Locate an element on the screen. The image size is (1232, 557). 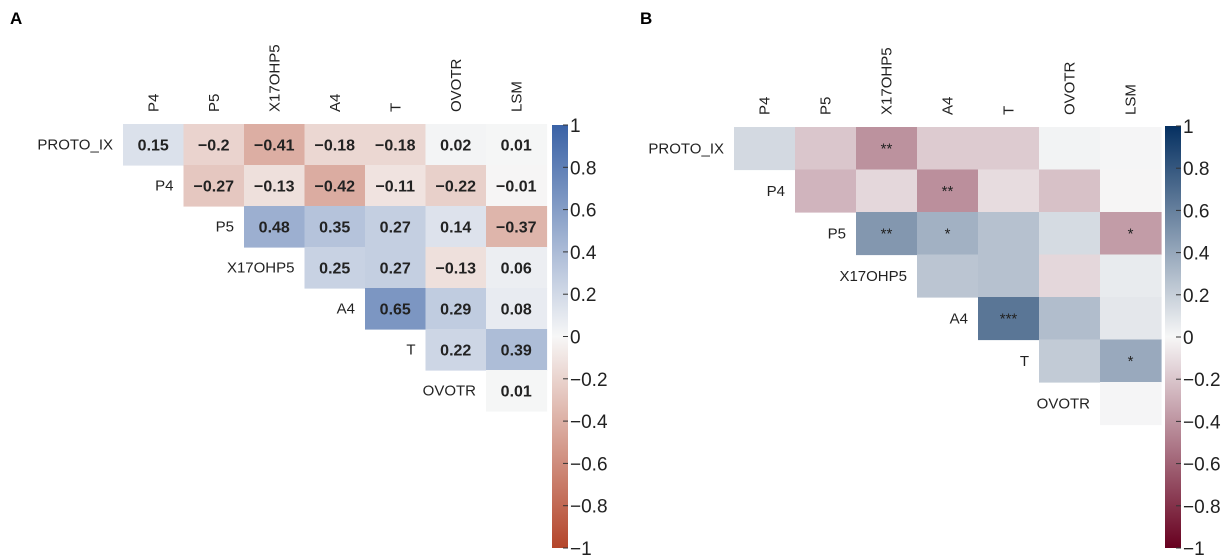
panel-a-cell-T-LSM is located at coordinates (517, 350).